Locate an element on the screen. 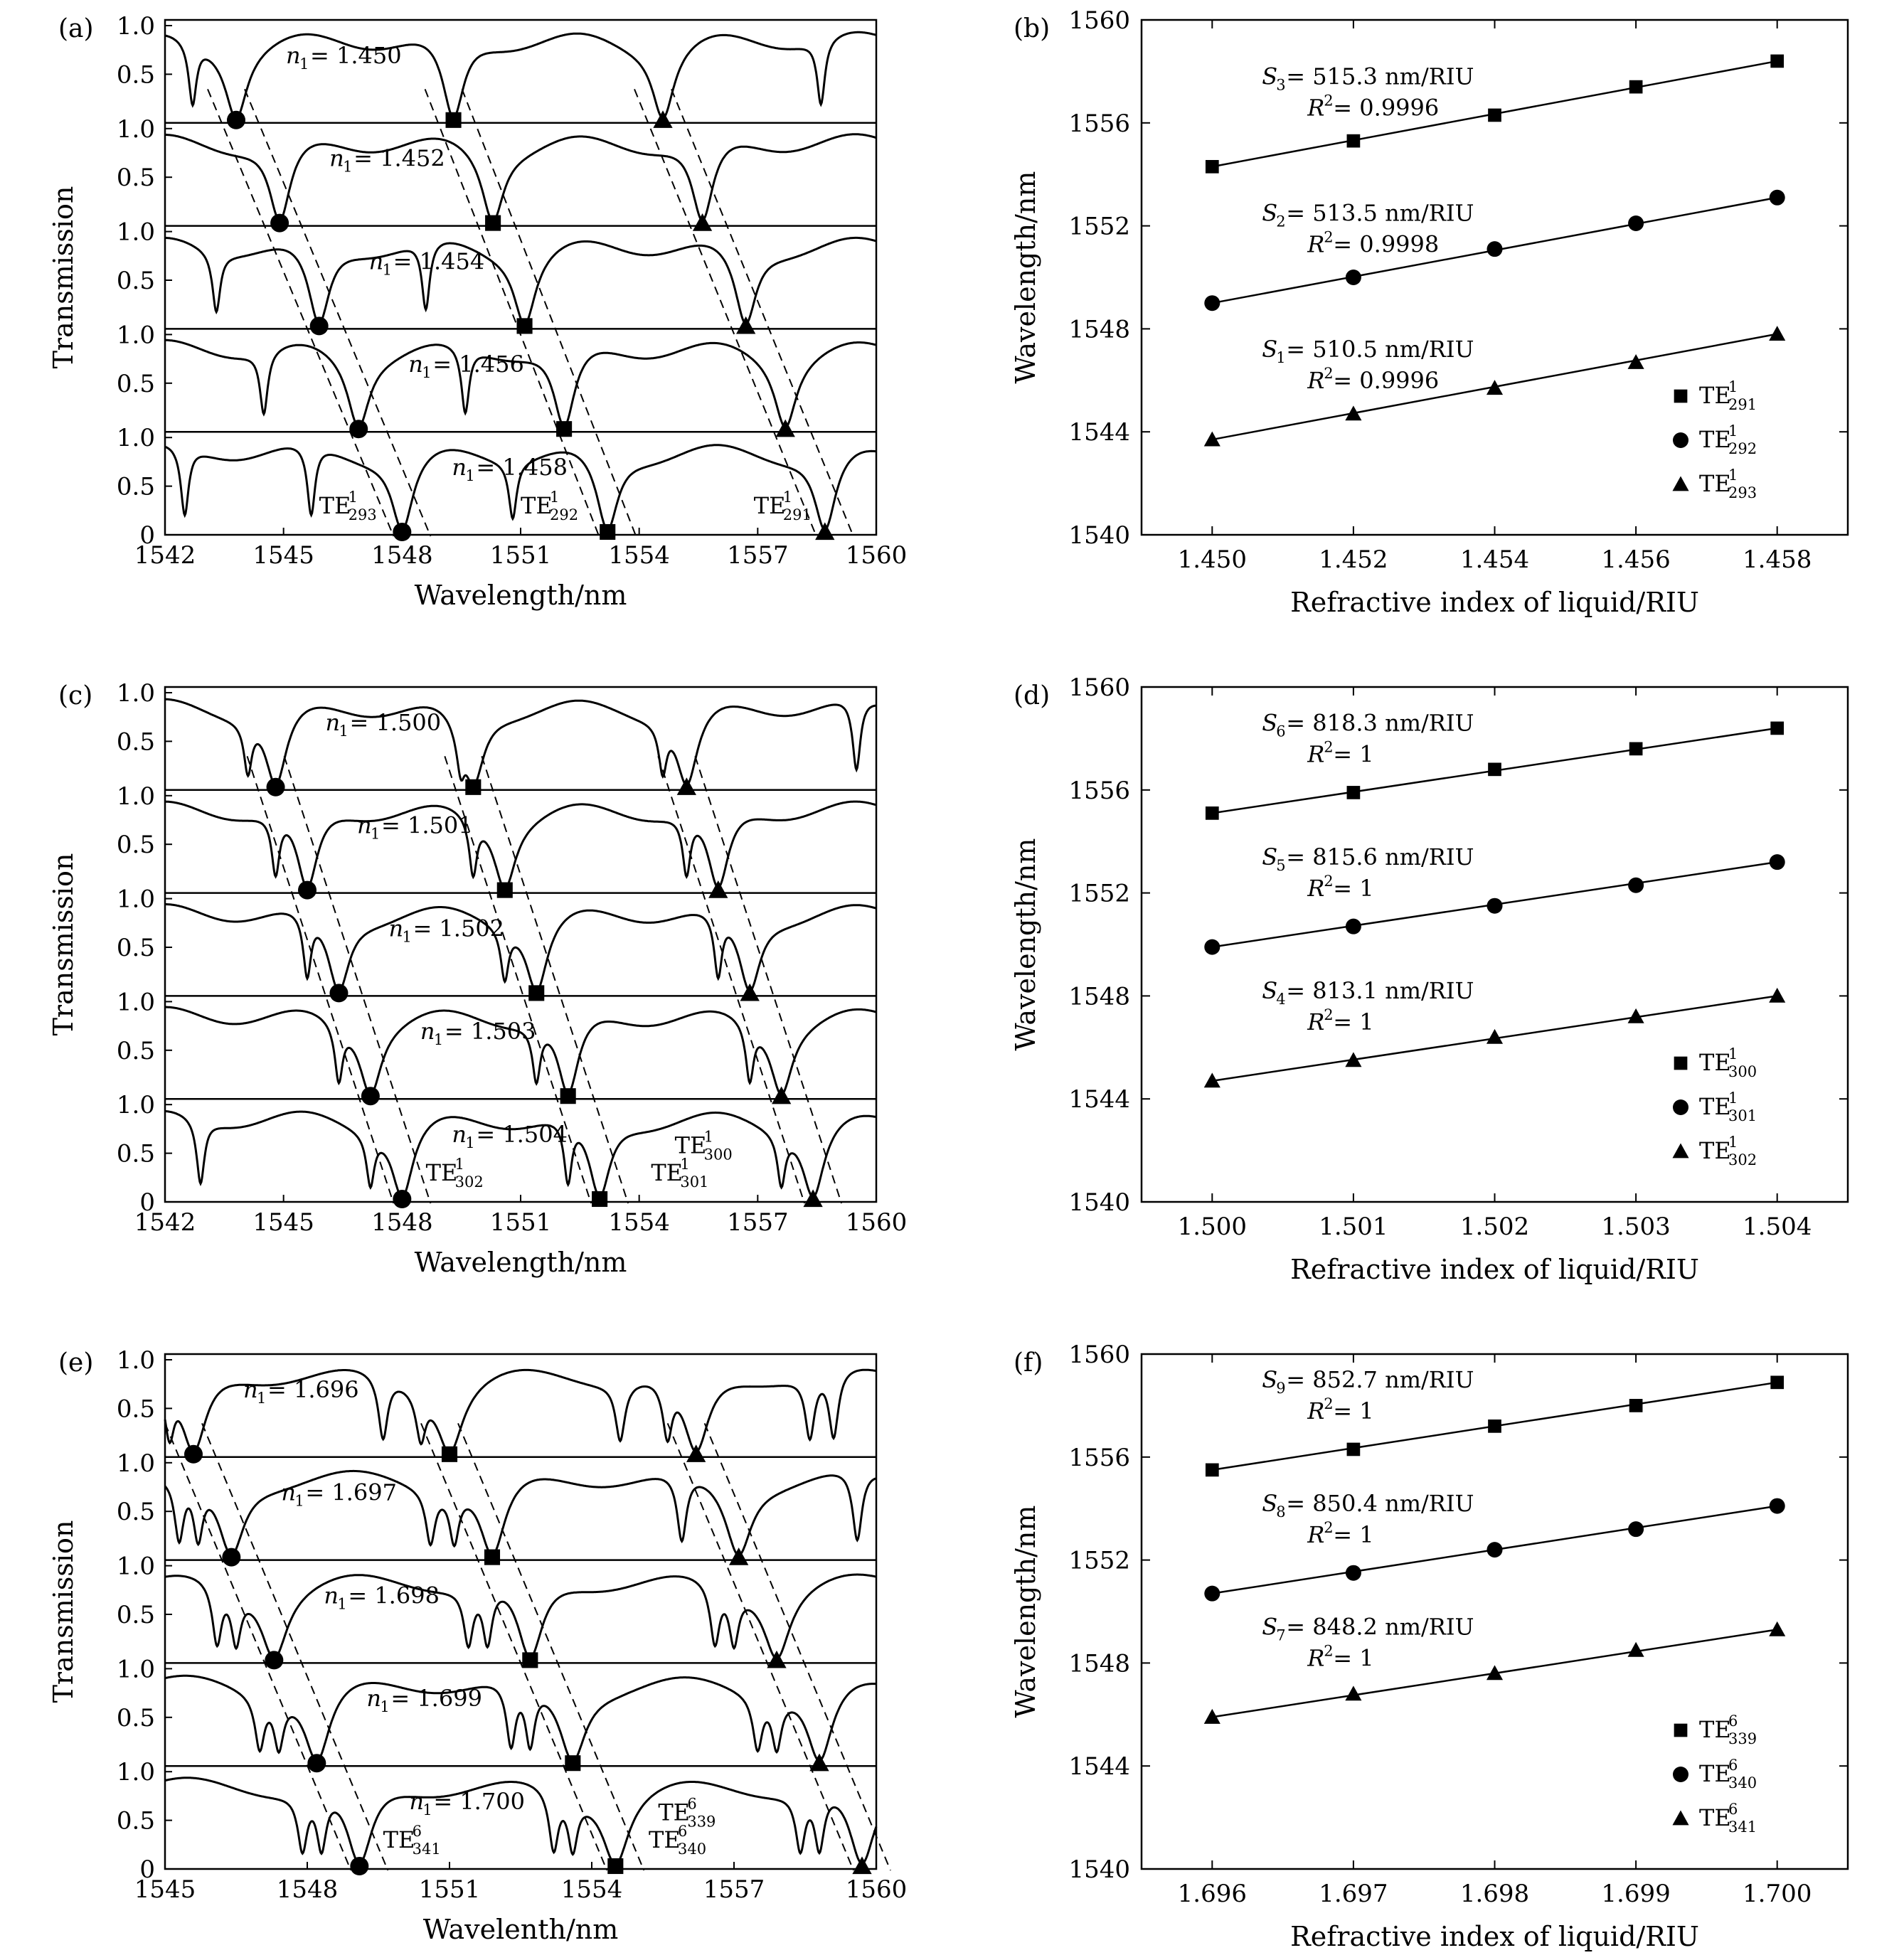 The height and width of the screenshot is (1960, 1904). spectrum-line-1.452 is located at coordinates (521, 178).